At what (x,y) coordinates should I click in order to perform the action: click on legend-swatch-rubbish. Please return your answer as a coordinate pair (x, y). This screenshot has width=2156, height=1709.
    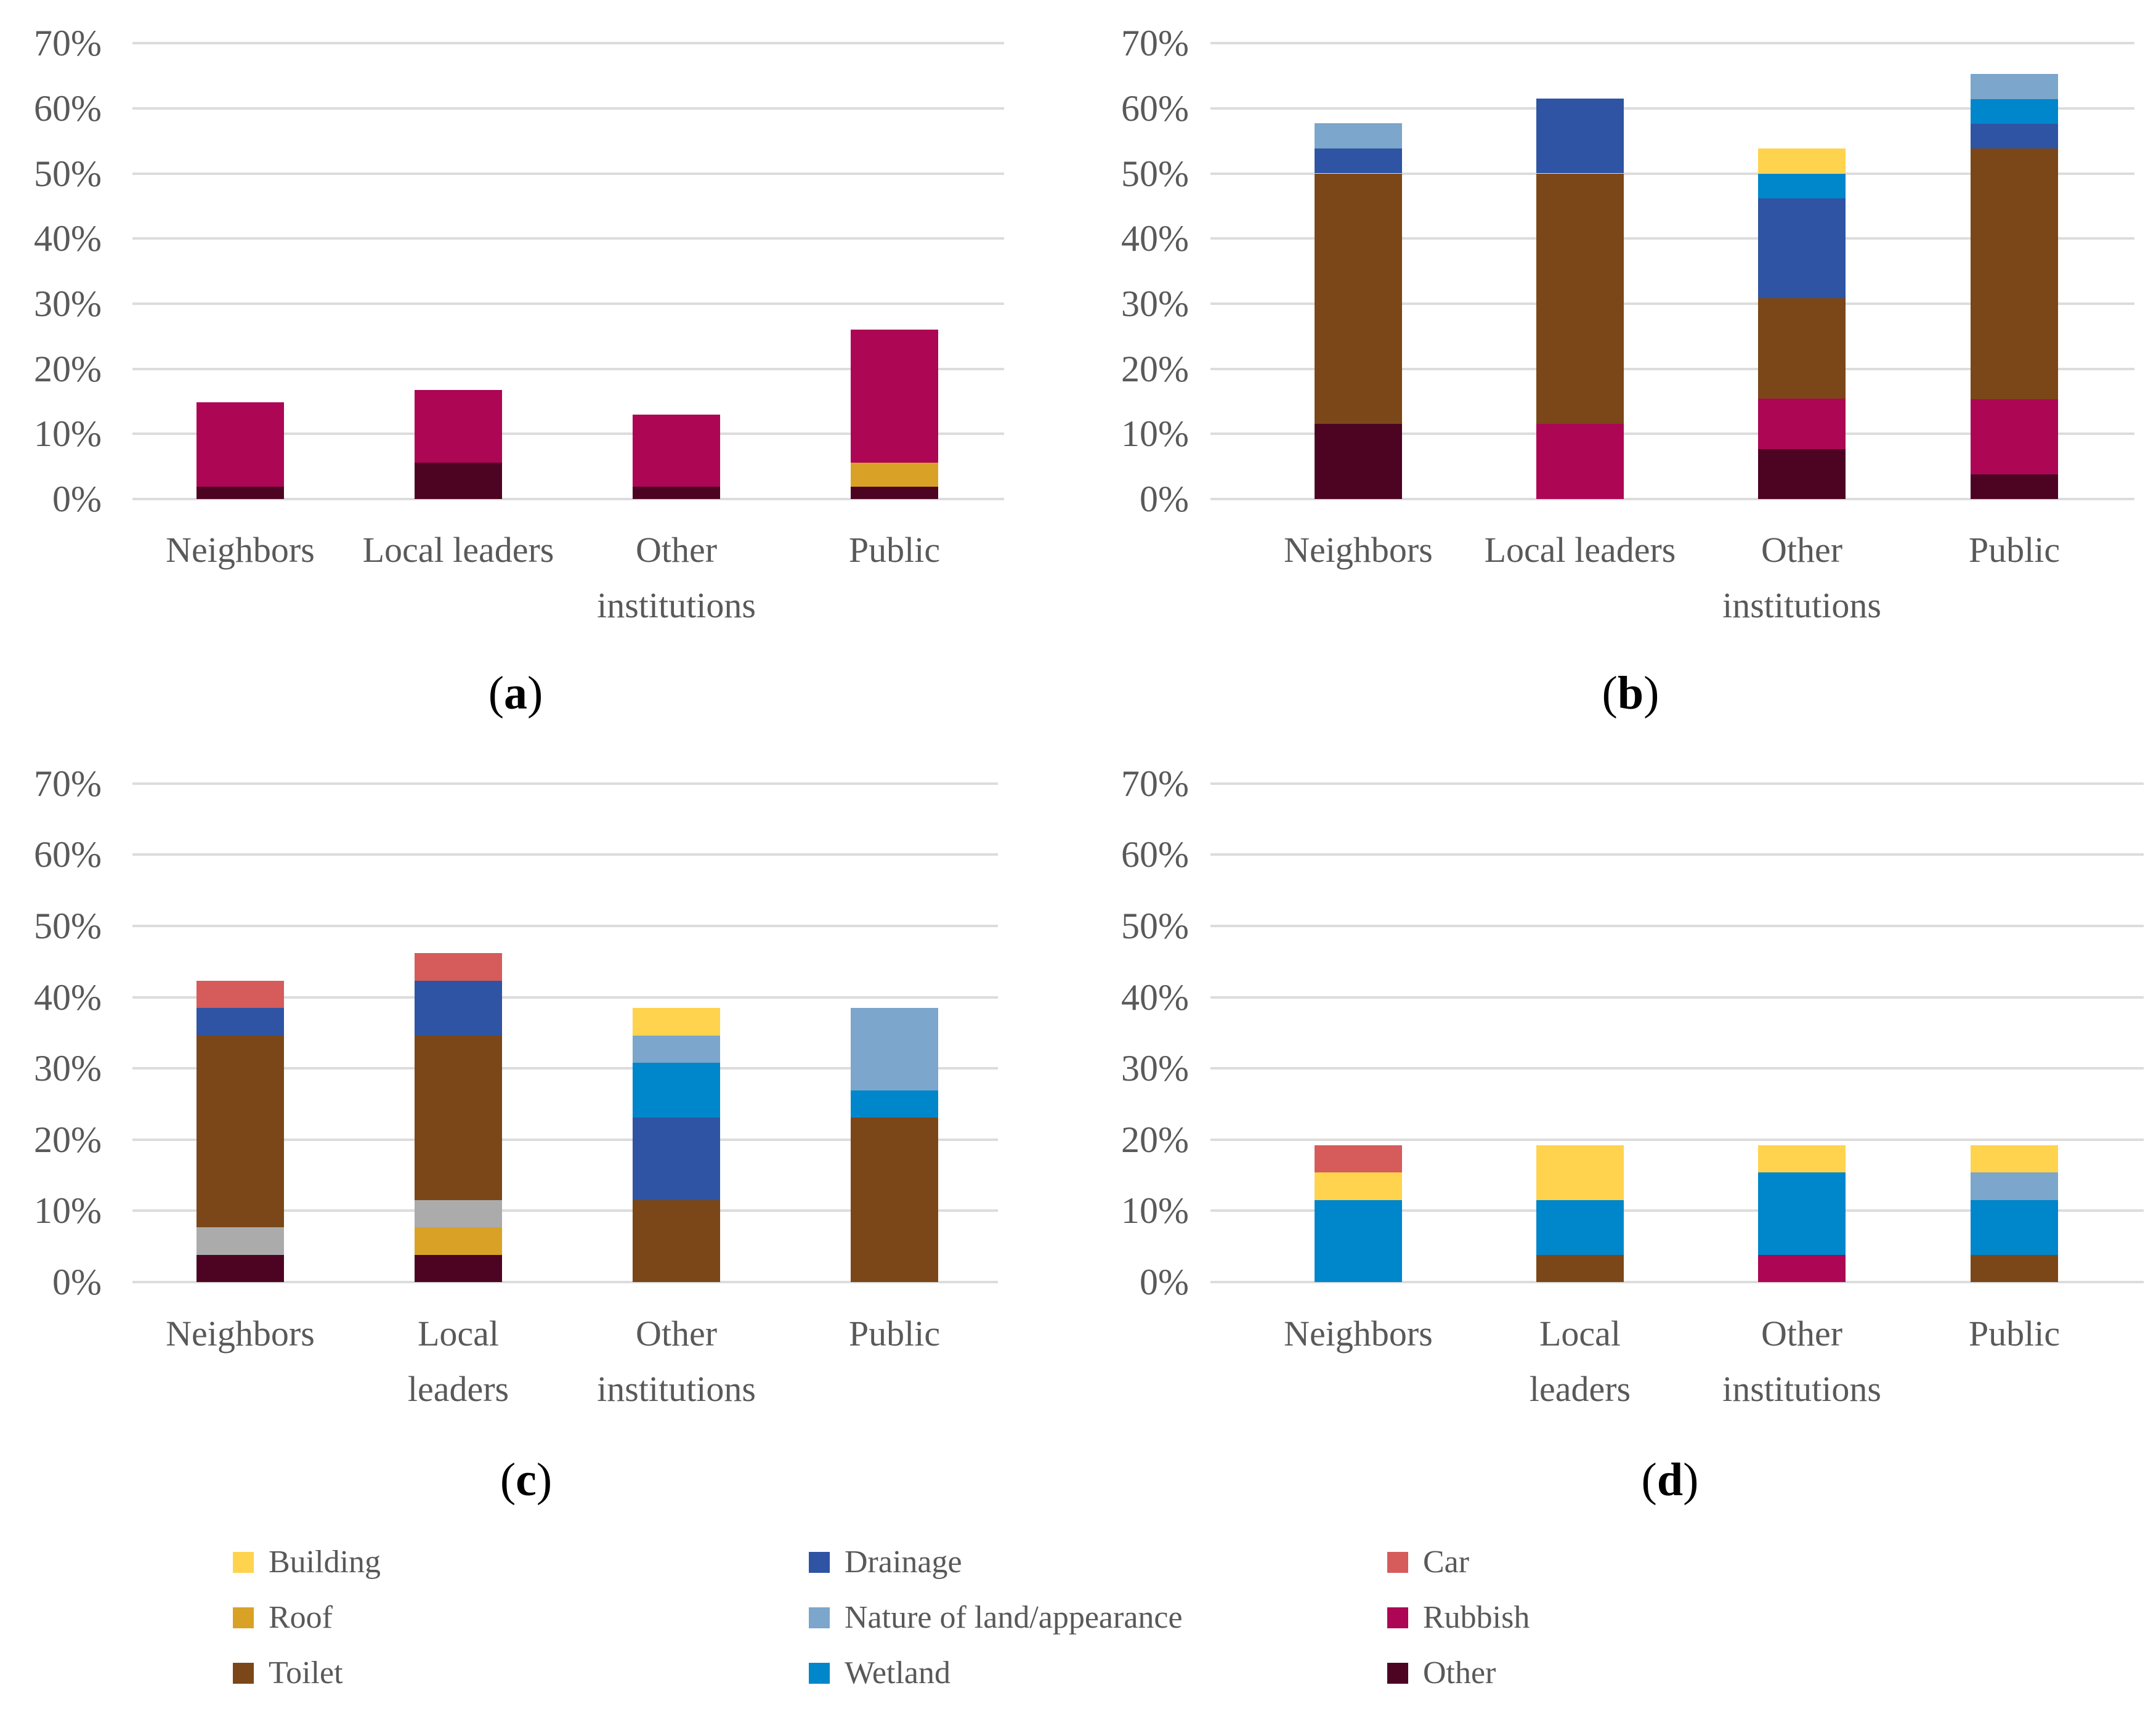
    Looking at the image, I should click on (1397, 1617).